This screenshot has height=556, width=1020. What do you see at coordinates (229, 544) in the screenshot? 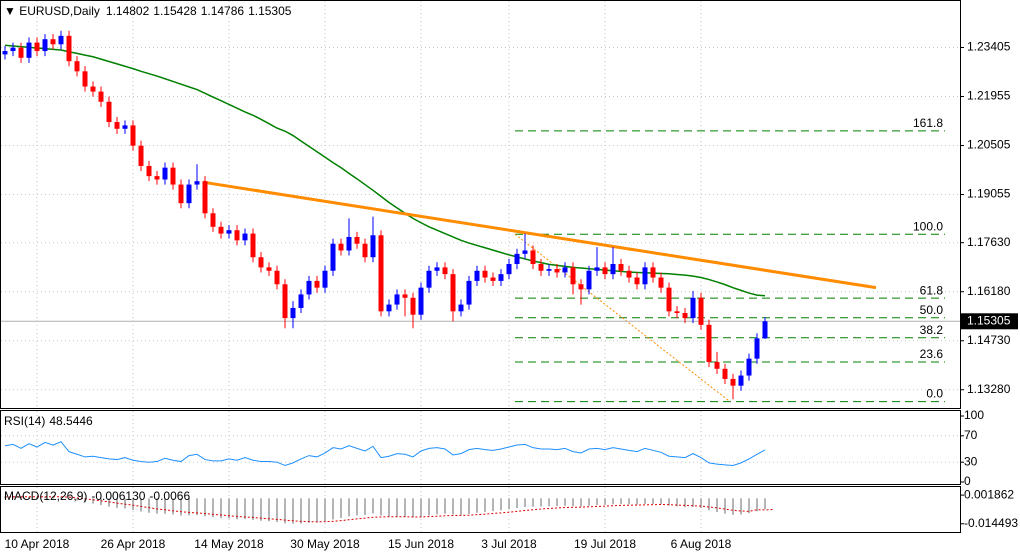
I see `x-tick-label: 14 May 2018` at bounding box center [229, 544].